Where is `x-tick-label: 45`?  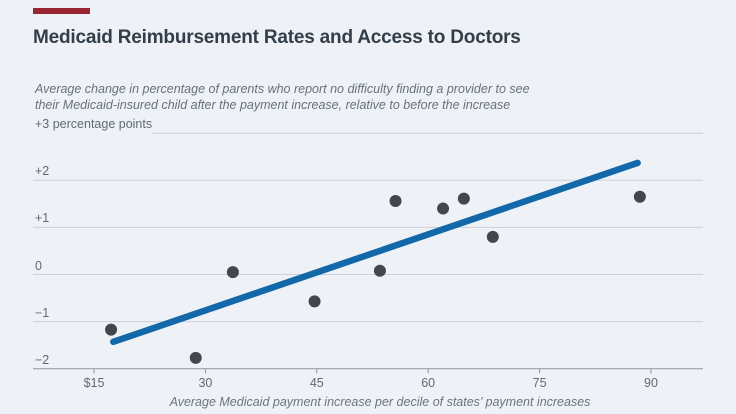
x-tick-label: 45 is located at coordinates (316, 383).